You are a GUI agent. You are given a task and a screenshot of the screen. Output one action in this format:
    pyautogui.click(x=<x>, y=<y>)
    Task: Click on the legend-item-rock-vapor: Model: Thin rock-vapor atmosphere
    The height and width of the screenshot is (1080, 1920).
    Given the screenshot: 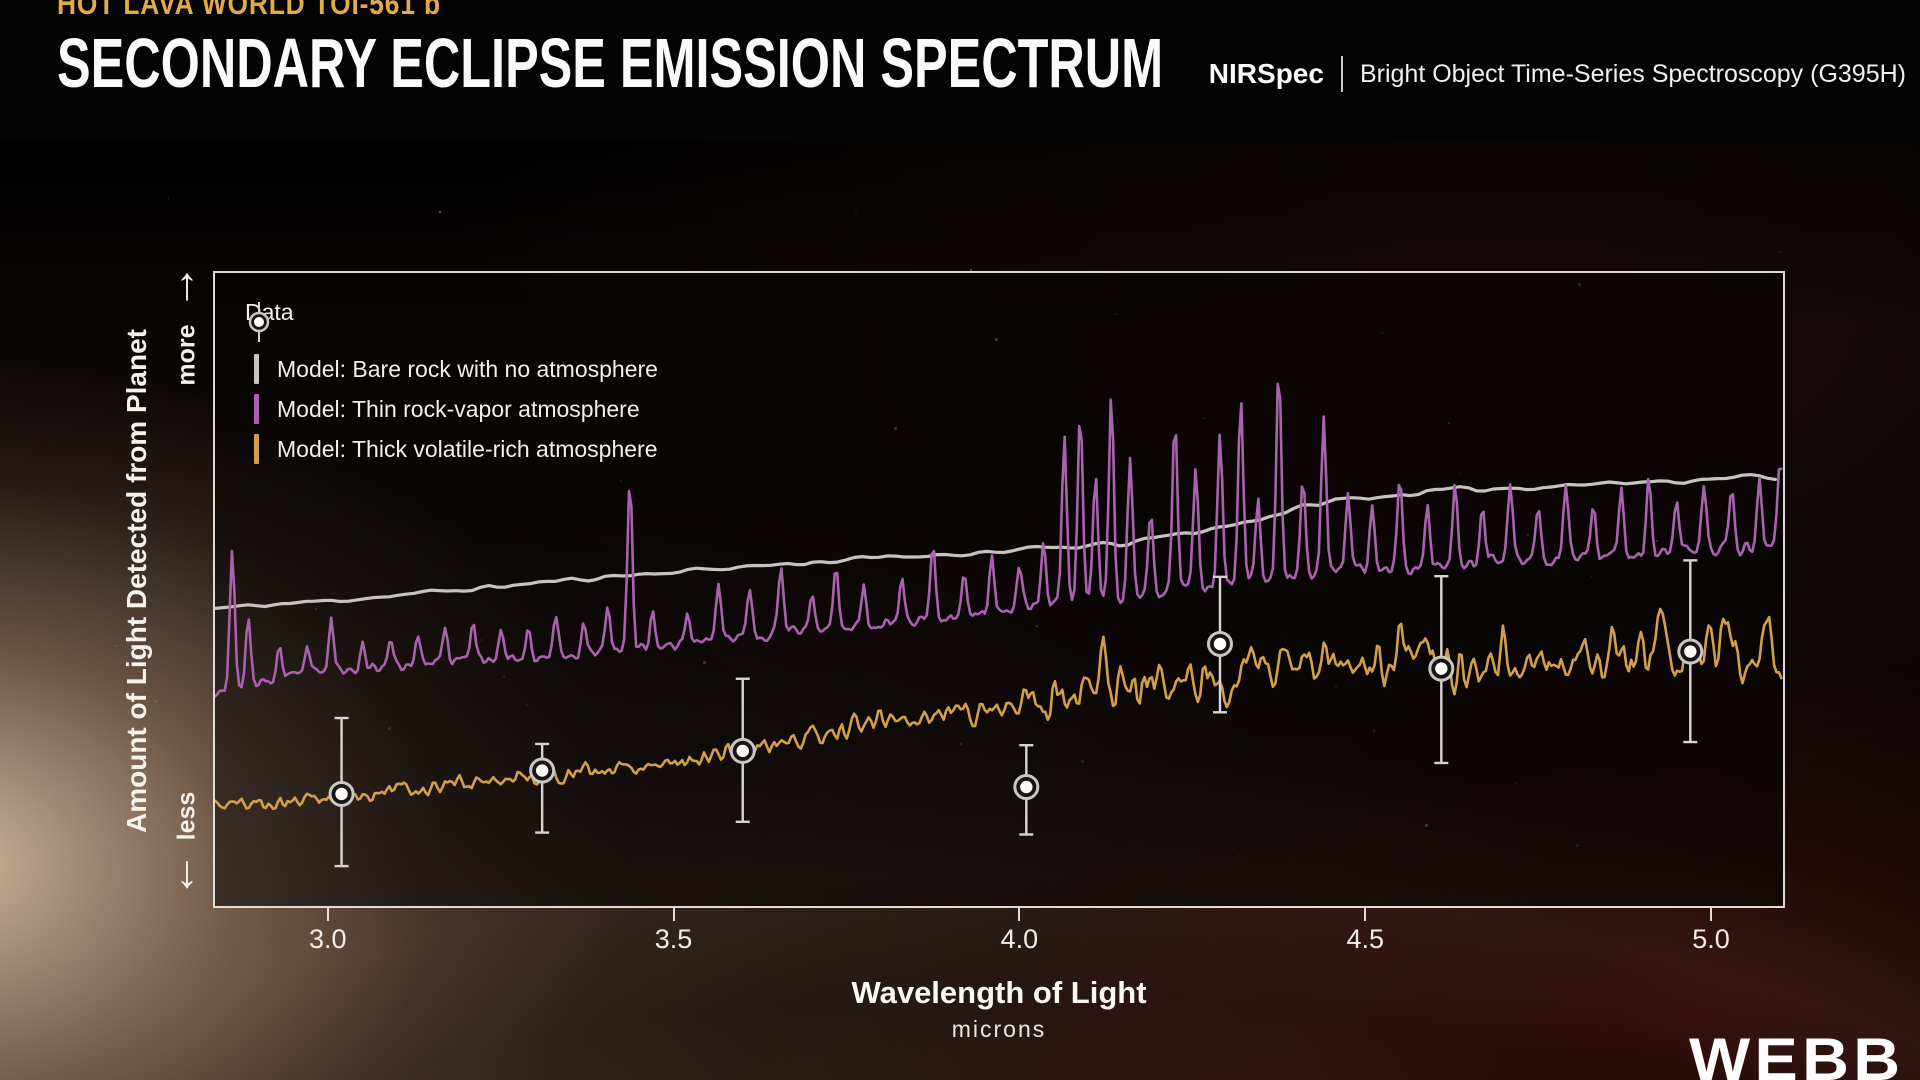 What is the action you would take?
    pyautogui.click(x=447, y=409)
    